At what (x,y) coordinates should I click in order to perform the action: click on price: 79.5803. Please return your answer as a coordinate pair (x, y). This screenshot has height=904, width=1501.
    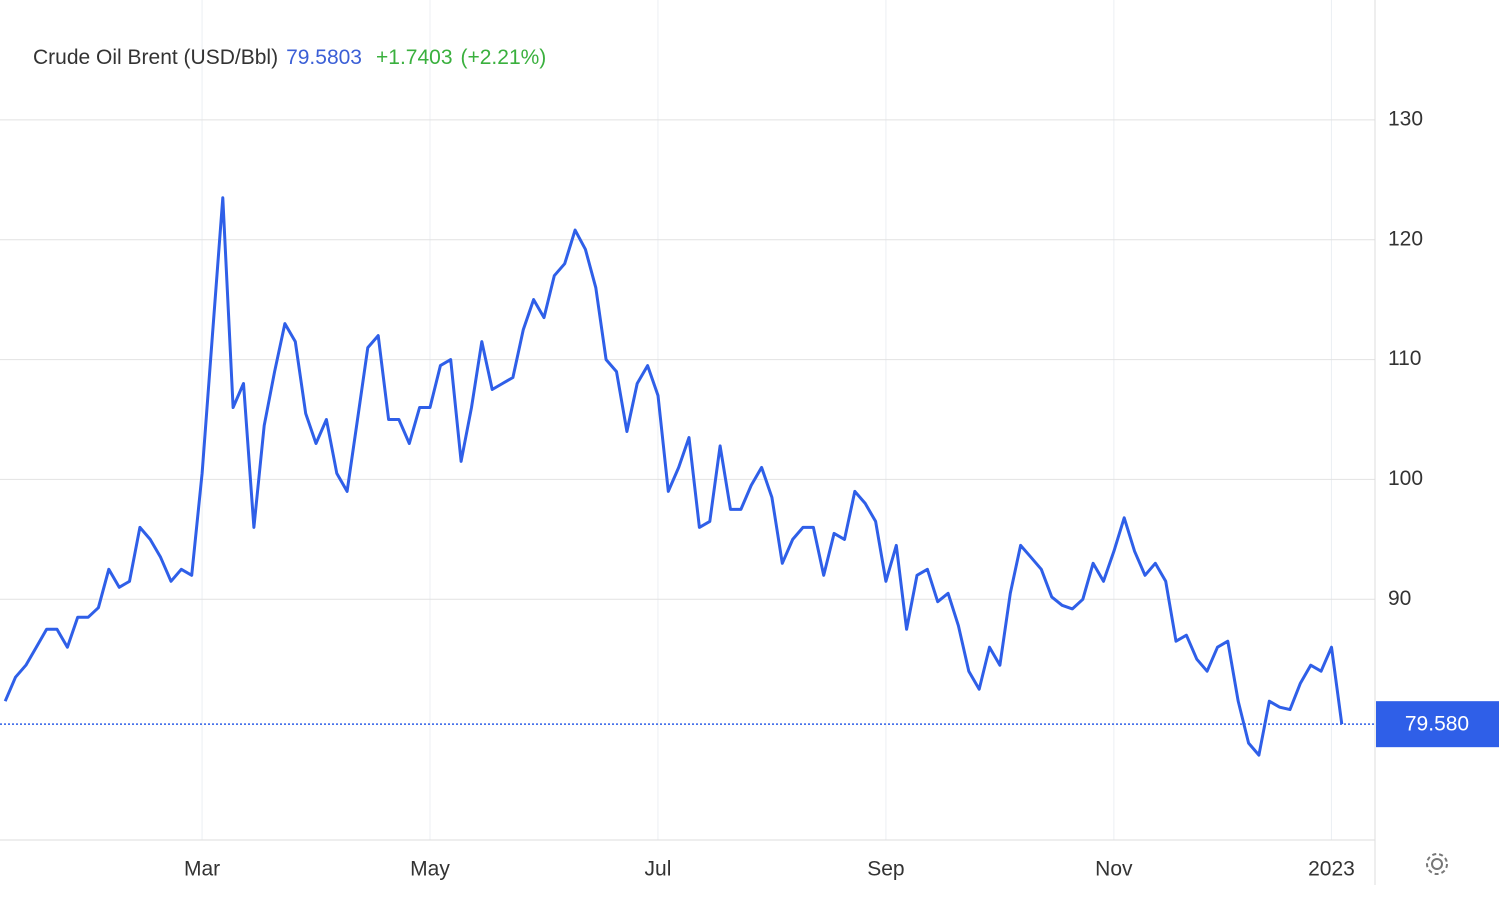
    Looking at the image, I should click on (324, 57).